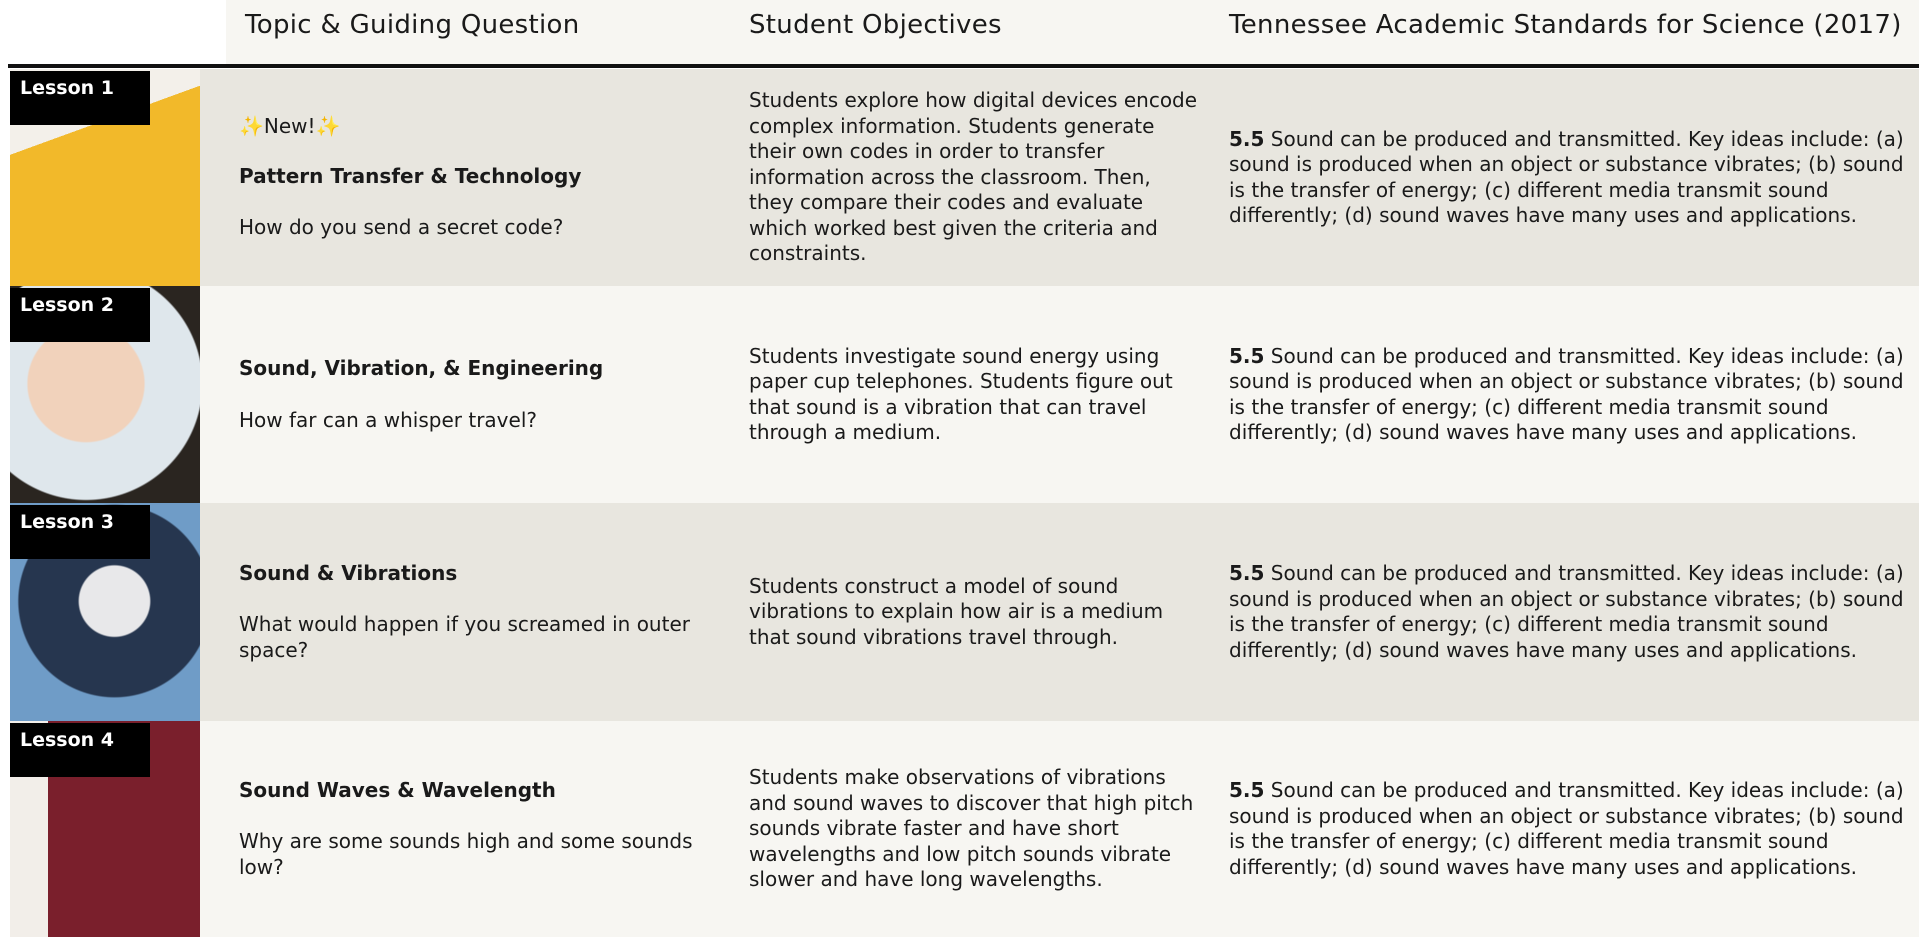  Describe the element at coordinates (348, 572) in the screenshot. I see `lesson-title: Sound & Vibrations` at that location.